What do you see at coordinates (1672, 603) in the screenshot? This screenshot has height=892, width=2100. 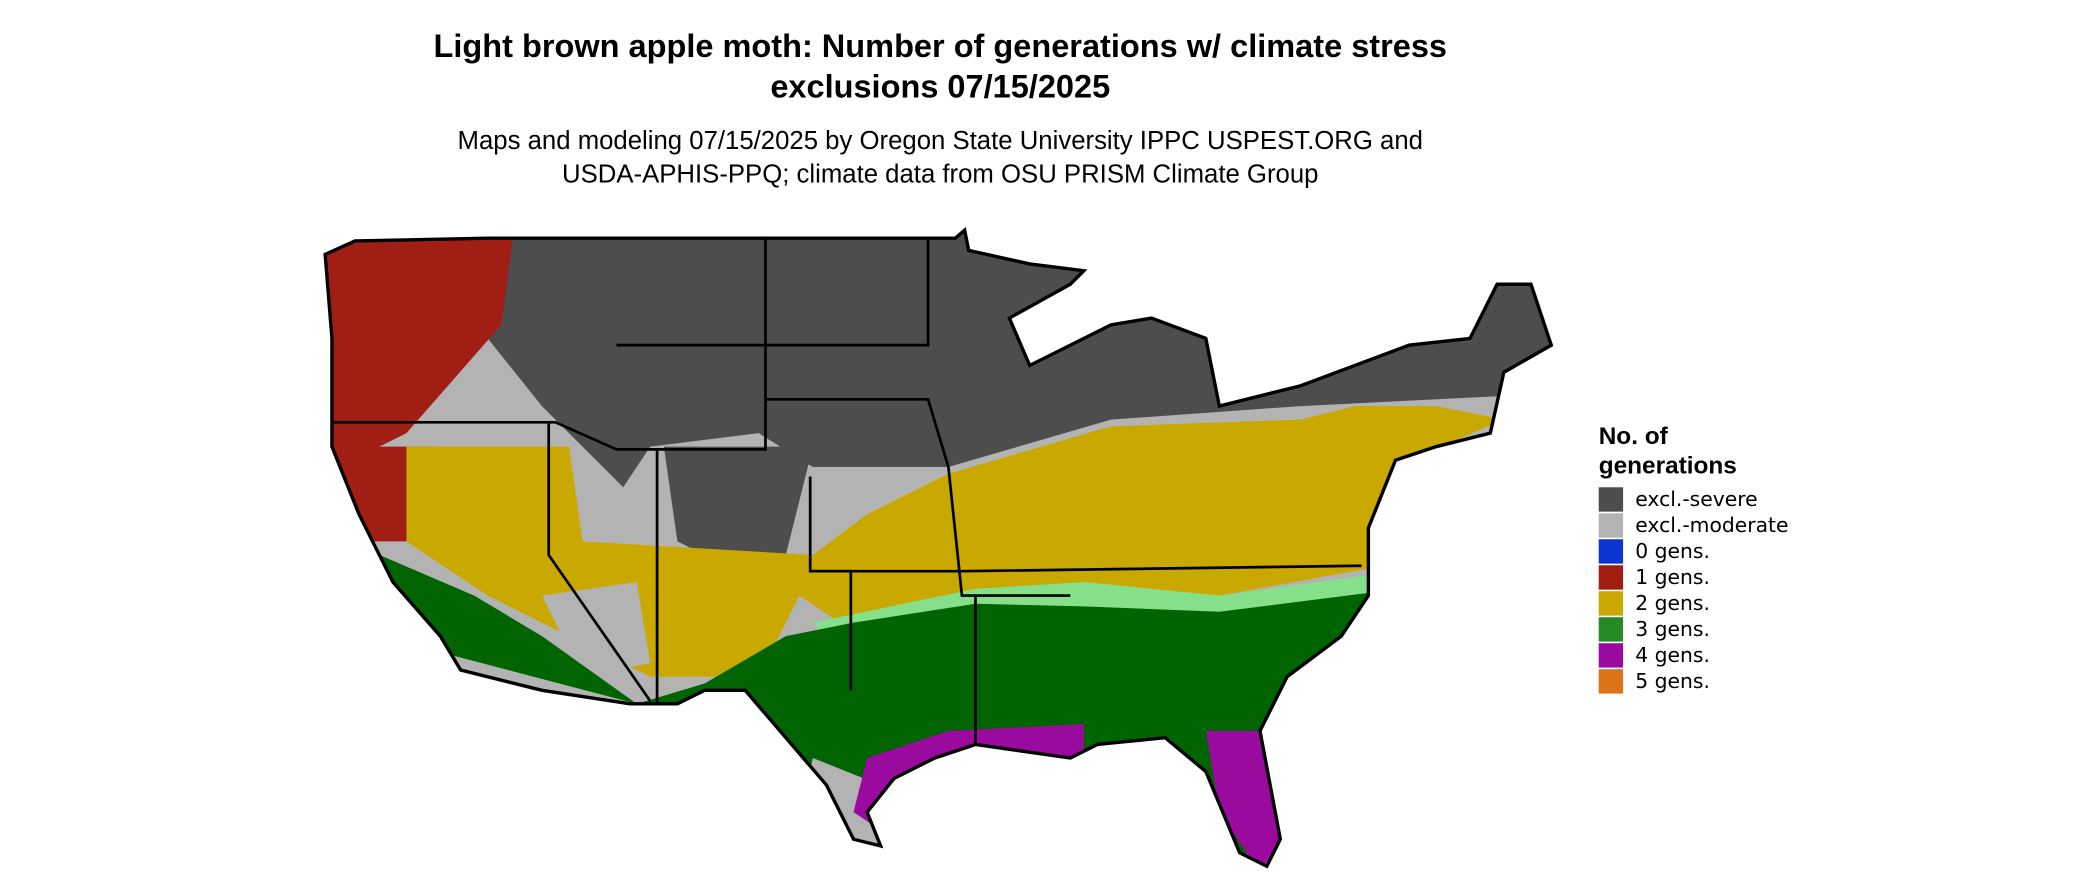 I see `legend-label: 2 gens.` at bounding box center [1672, 603].